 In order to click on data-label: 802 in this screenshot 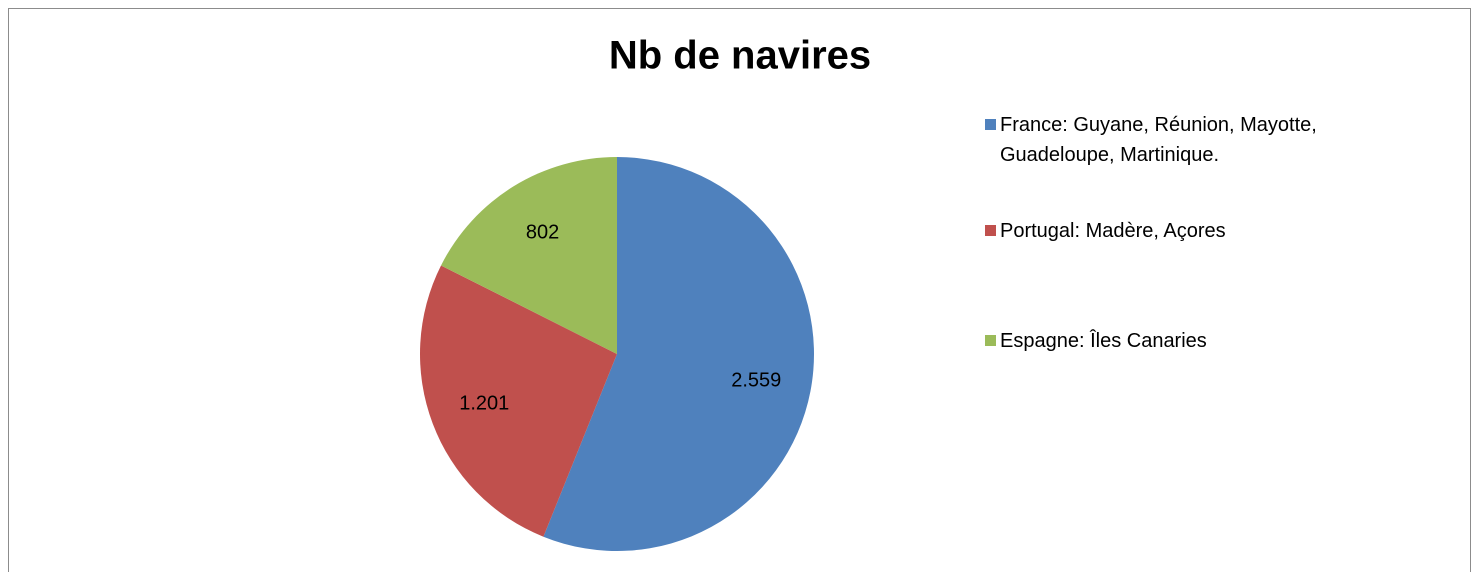, I will do `click(542, 233)`.